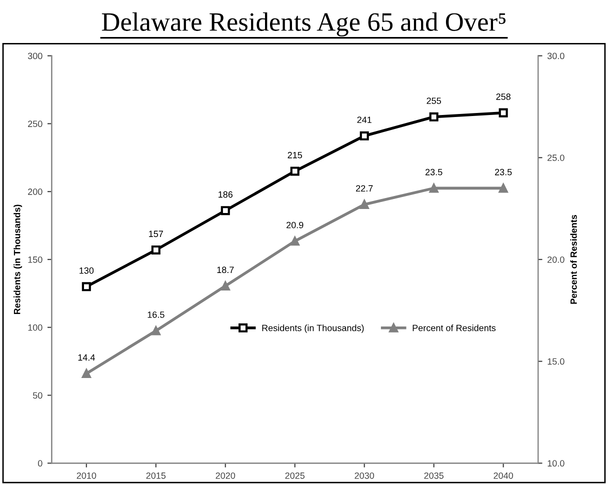 The width and height of the screenshot is (608, 485). Describe the element at coordinates (156, 314) in the screenshot. I see `data-label: 16.5` at that location.